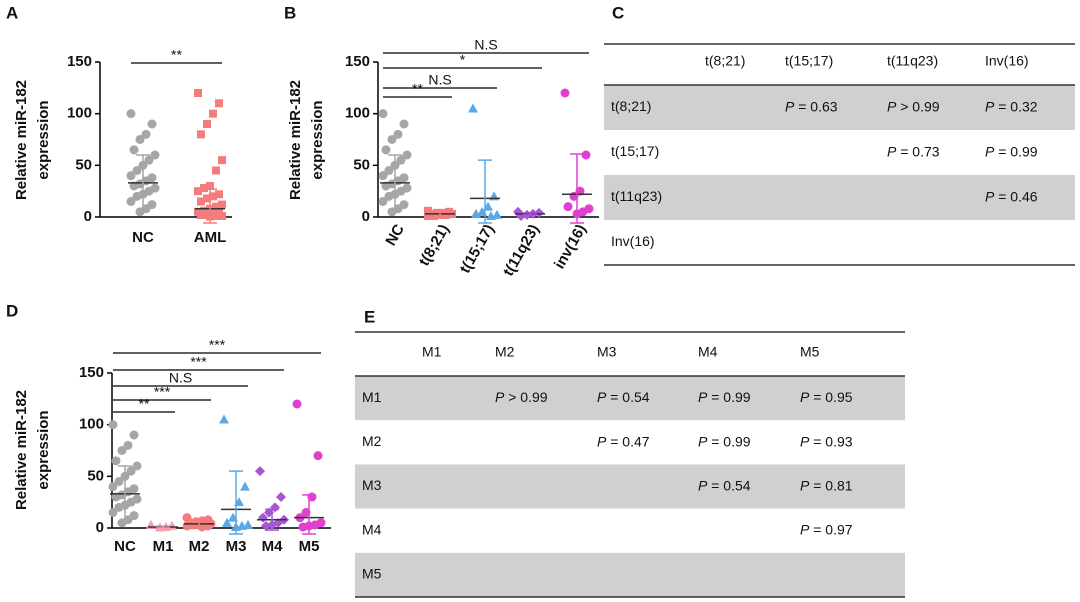  I want to click on p-text: = 0.54, so click(731, 485).